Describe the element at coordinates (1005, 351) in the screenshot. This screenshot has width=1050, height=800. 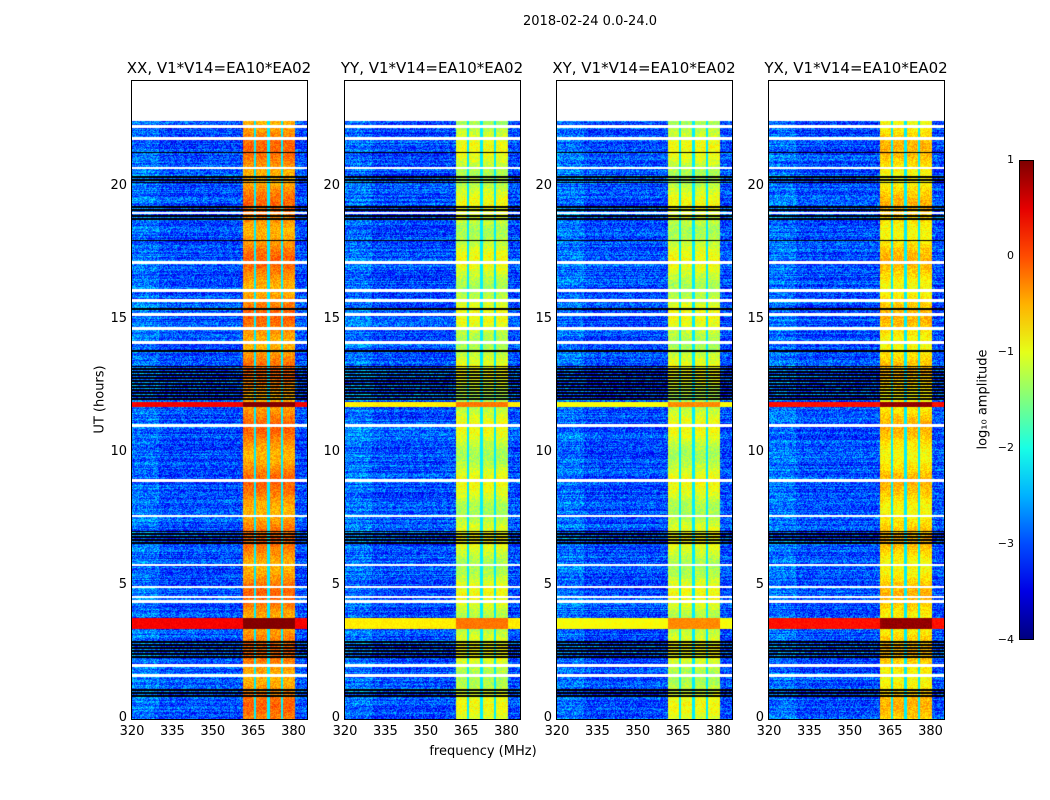
I see `colorbar-tick-label: −1` at that location.